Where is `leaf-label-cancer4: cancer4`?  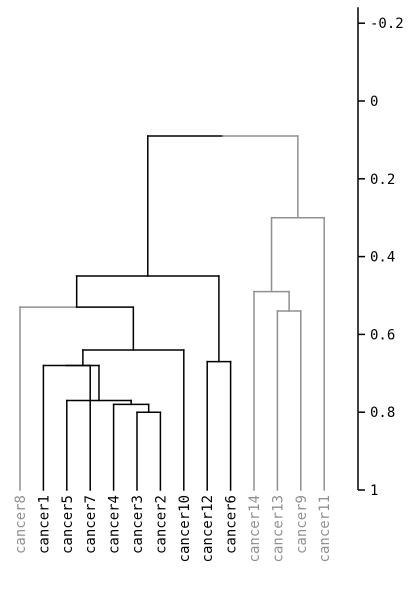
leaf-label-cancer4: cancer4 is located at coordinates (115, 524).